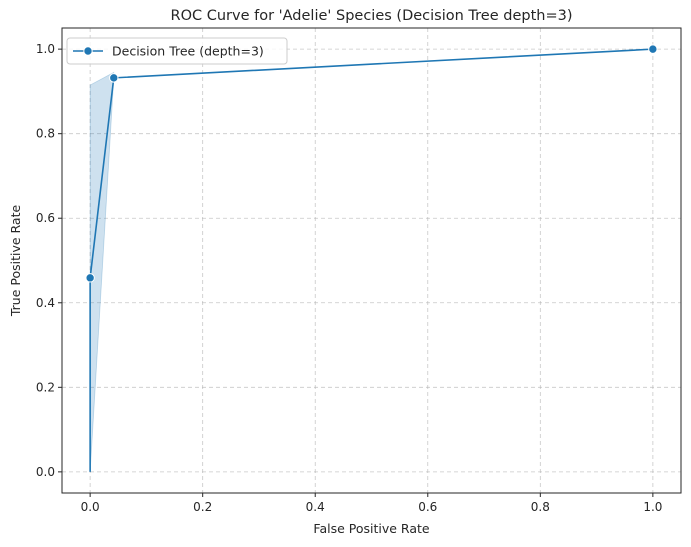 The height and width of the screenshot is (547, 691). I want to click on y-axis-label: True Positive Rate, so click(15, 261).